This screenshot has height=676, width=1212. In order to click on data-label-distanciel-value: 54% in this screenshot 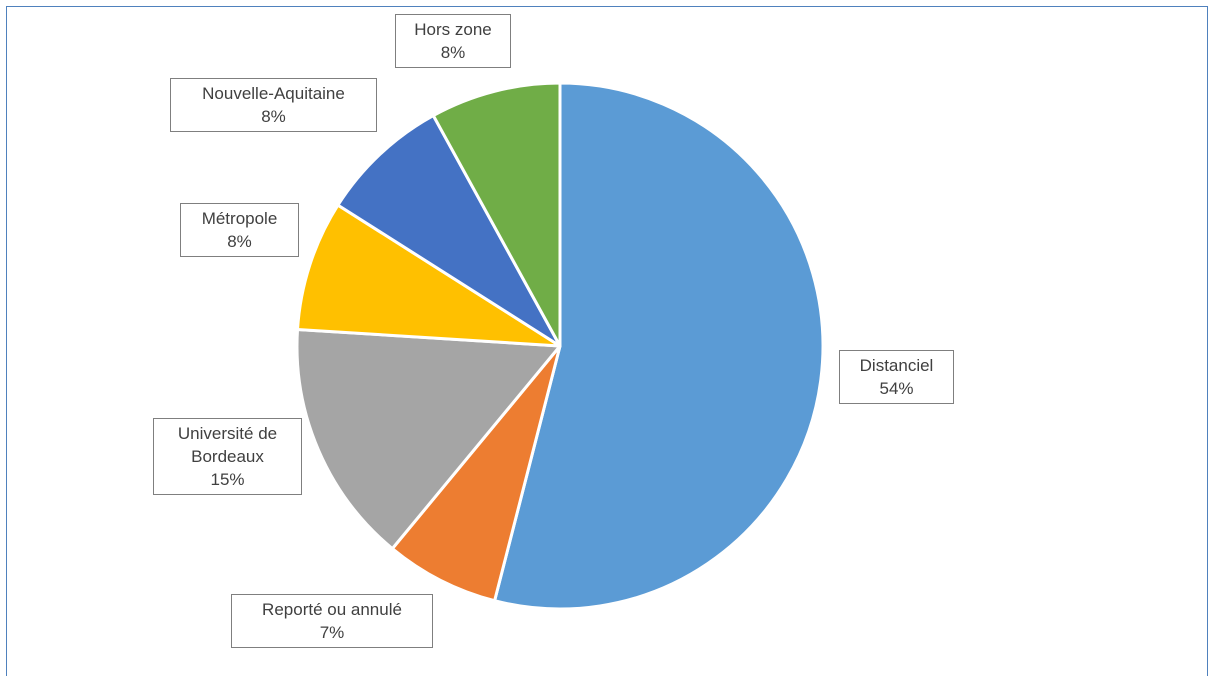, I will do `click(896, 388)`.